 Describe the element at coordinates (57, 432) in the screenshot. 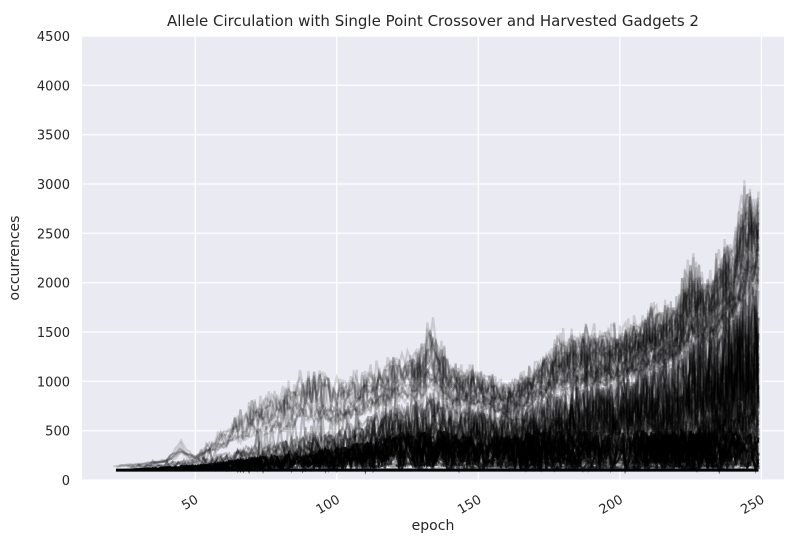

I see `y-tick-label: 500` at that location.